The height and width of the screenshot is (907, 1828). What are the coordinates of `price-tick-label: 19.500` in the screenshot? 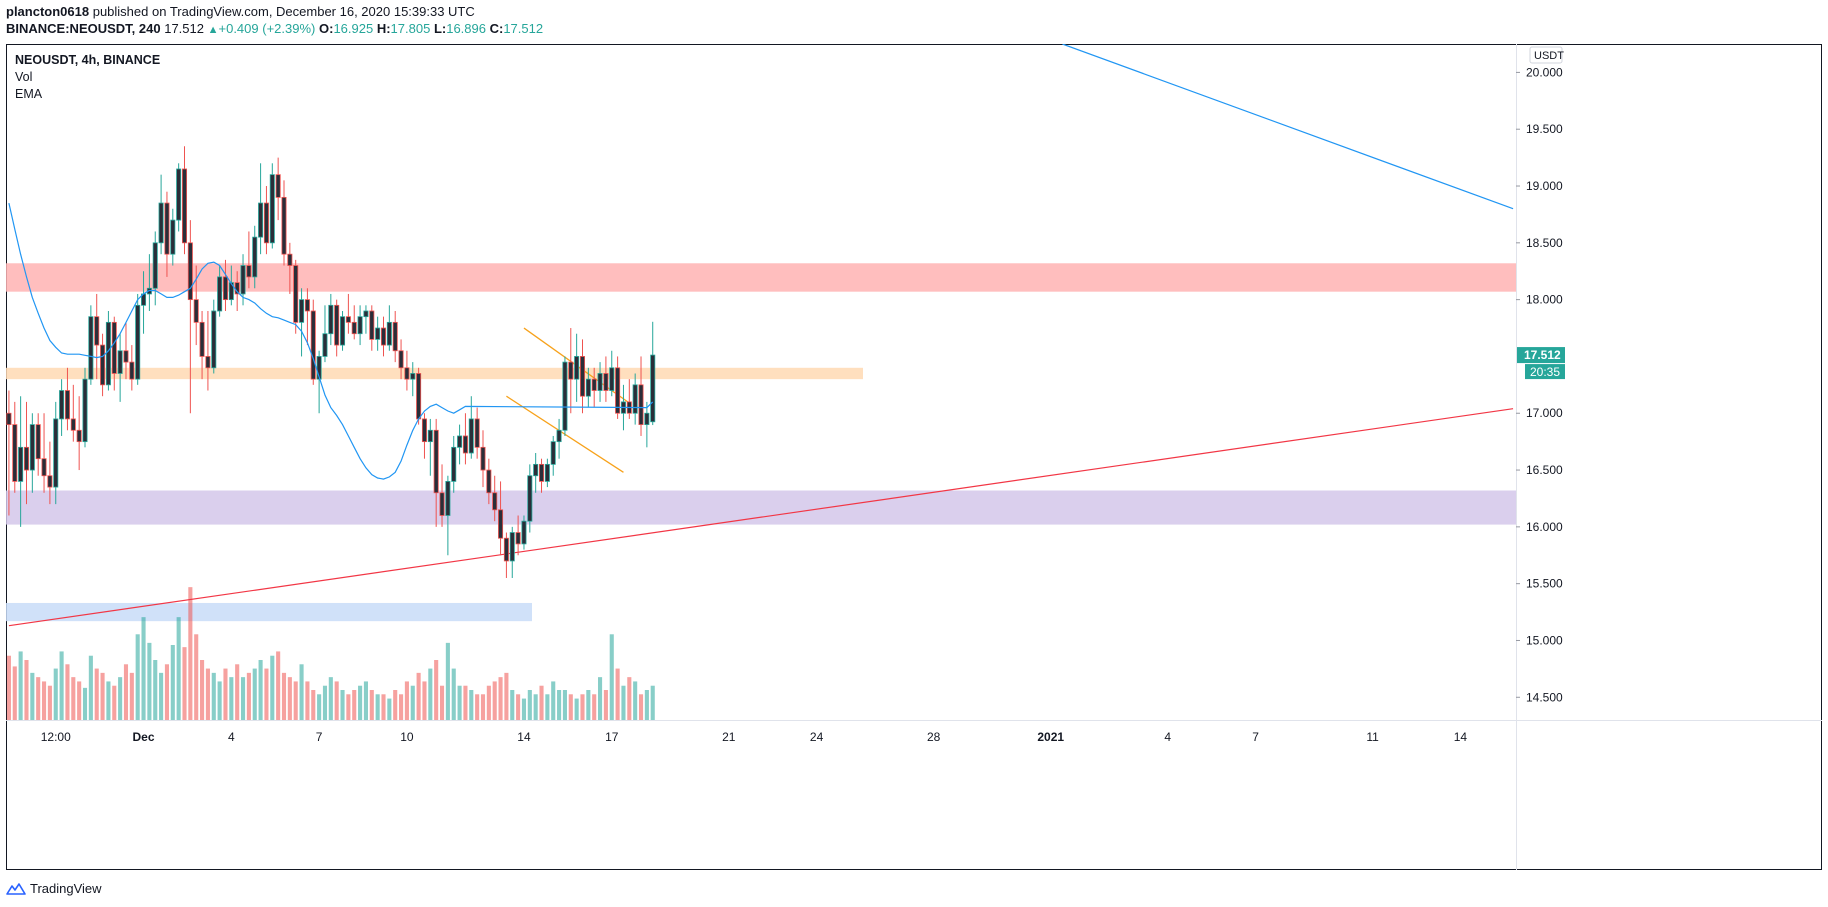 It's located at (1544, 129).